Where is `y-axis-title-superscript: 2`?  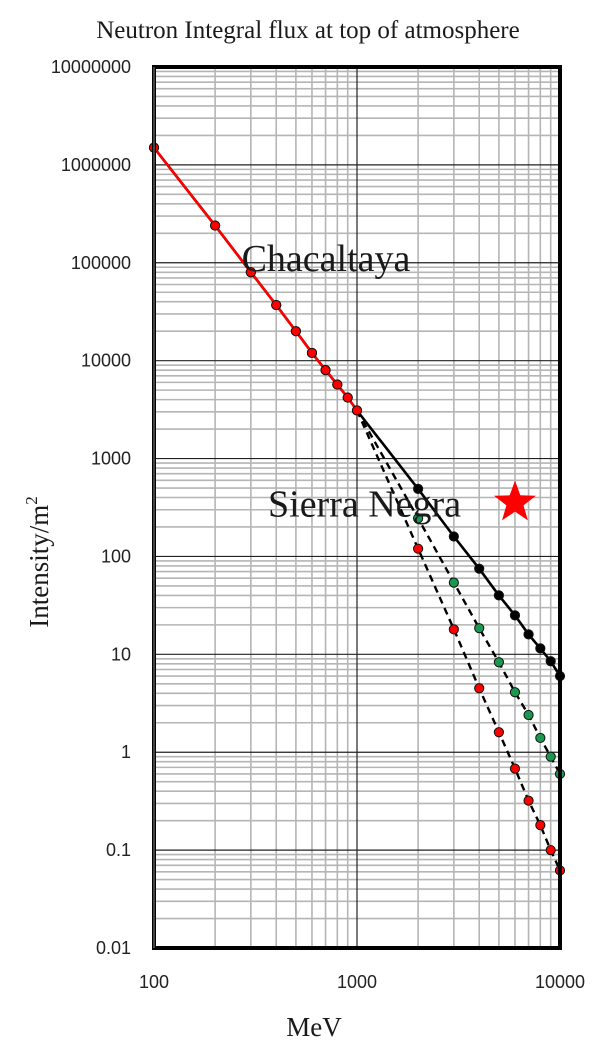
y-axis-title-superscript: 2 is located at coordinates (31, 500).